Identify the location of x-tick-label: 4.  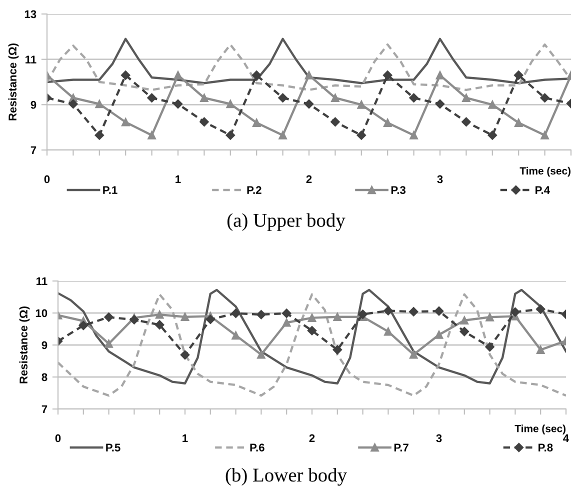
(566, 438).